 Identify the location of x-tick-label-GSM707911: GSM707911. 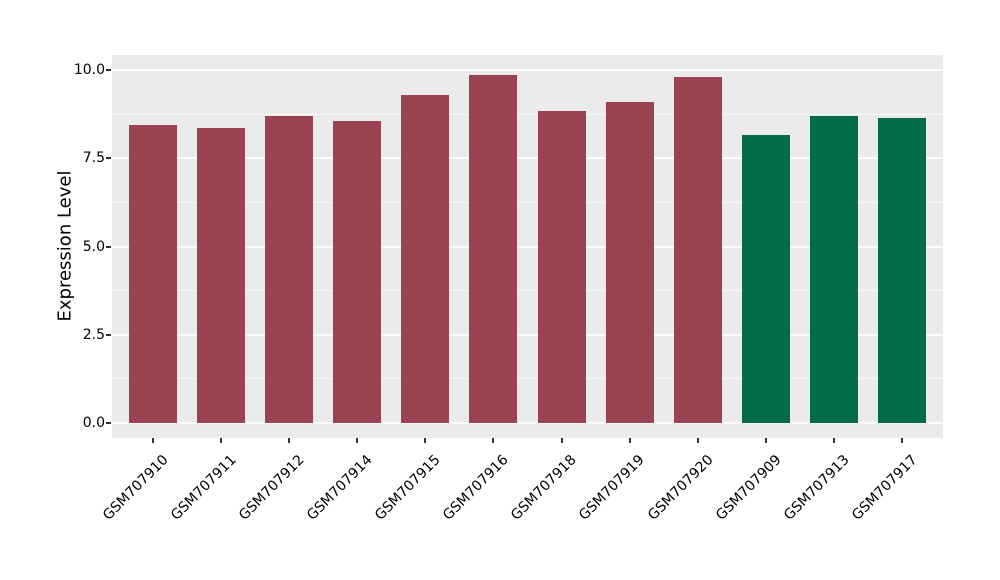
(203, 488).